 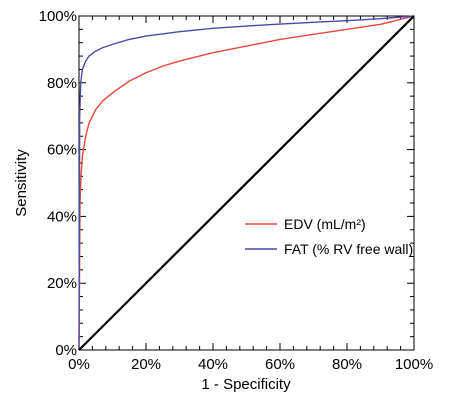 I want to click on x-tick-label: 40%, so click(x=213, y=364).